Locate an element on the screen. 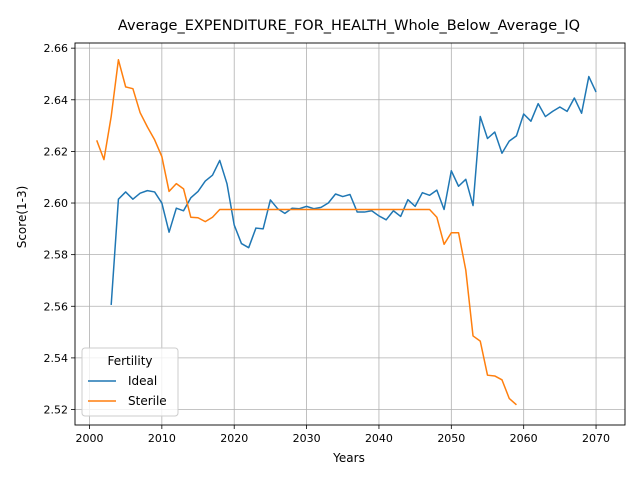 This screenshot has height=480, width=640. x-tick-label: 2020 is located at coordinates (234, 438).